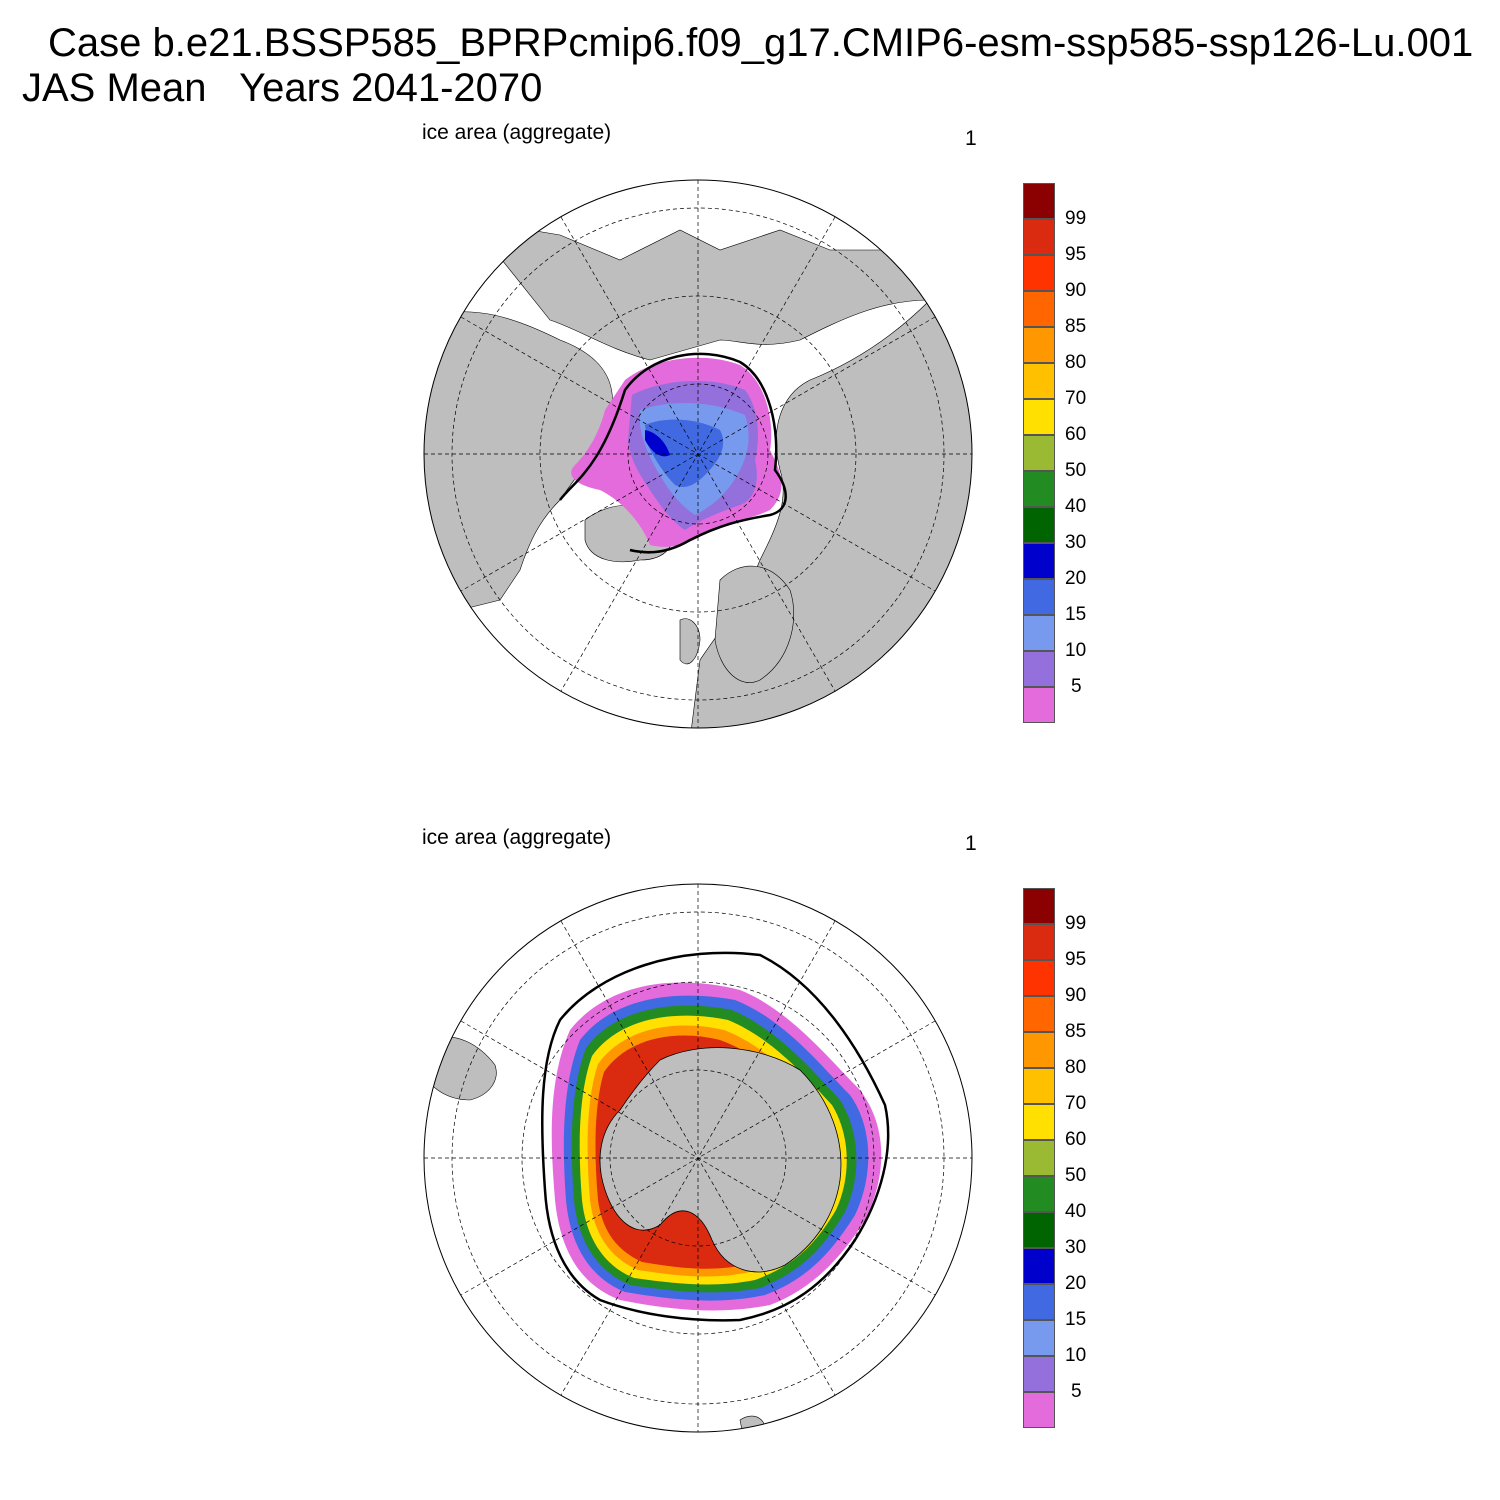  What do you see at coordinates (1076, 1355) in the screenshot?
I see `antarctic-colorbar-label: 10` at bounding box center [1076, 1355].